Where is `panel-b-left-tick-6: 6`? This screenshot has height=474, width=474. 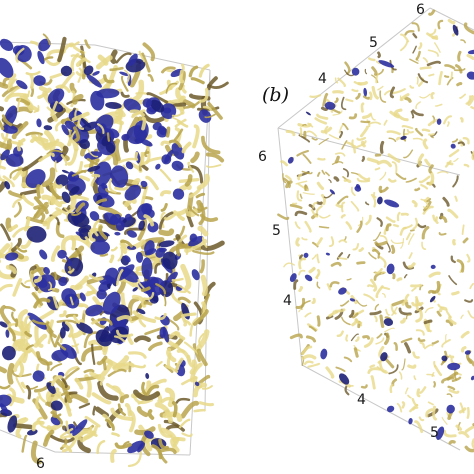
panel-b-left-tick-6: 6 is located at coordinates (262, 157).